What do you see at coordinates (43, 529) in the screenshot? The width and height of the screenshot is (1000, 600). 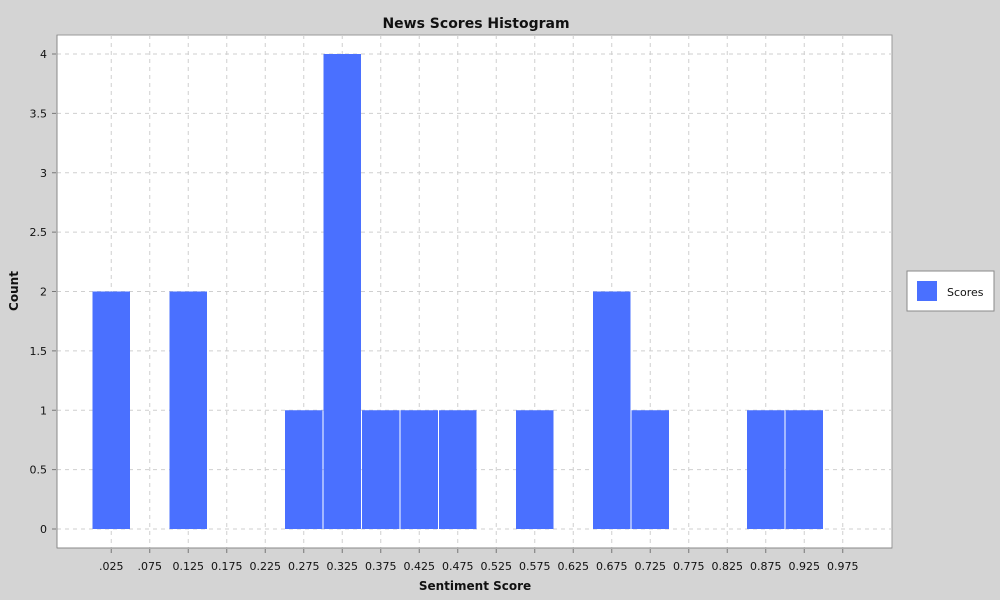 I see `y-tick-label: 0` at bounding box center [43, 529].